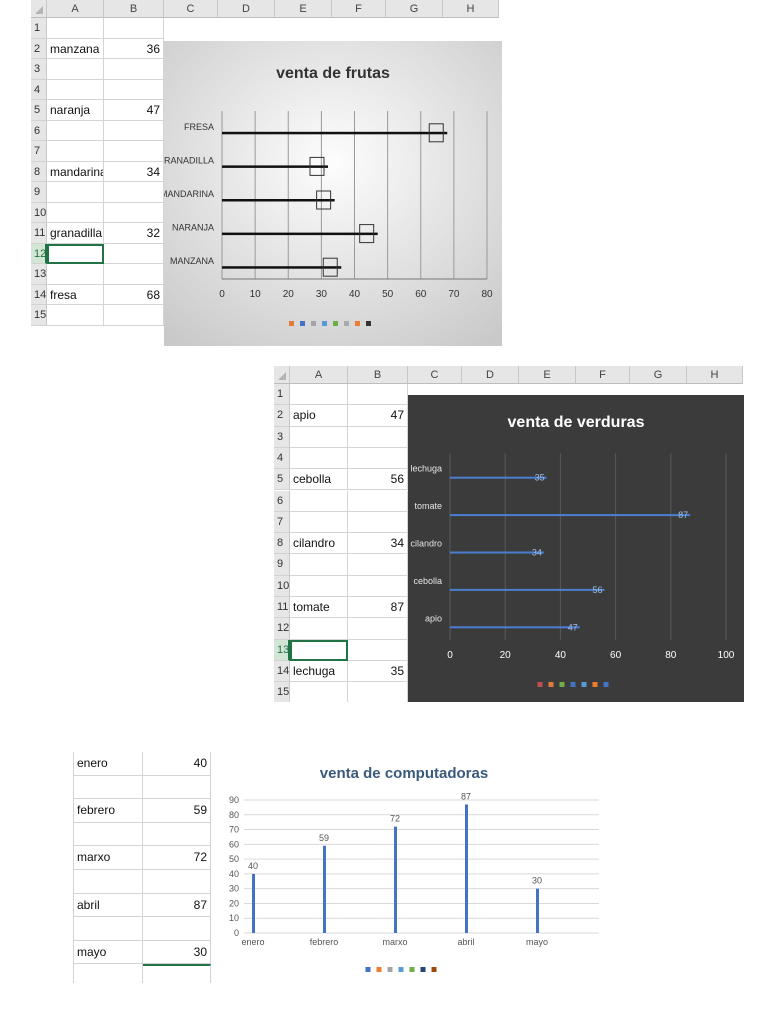 This screenshot has width=768, height=1024. What do you see at coordinates (75, 110) in the screenshot?
I see `cell-a5: naranja` at bounding box center [75, 110].